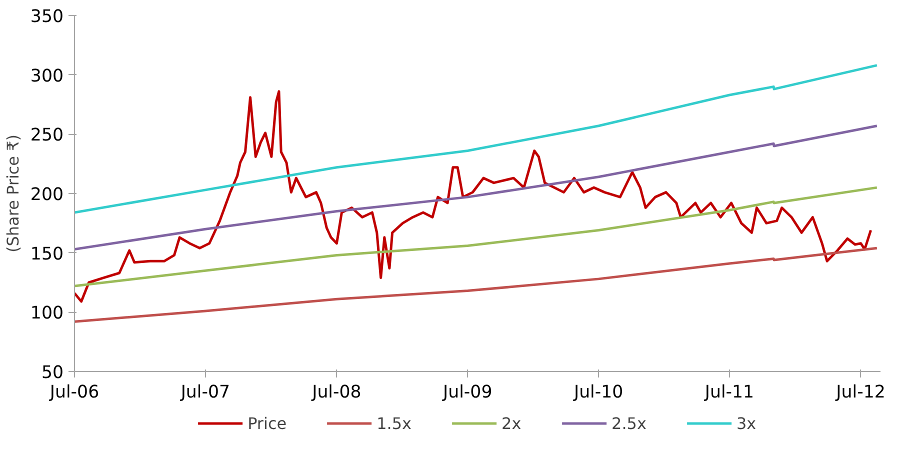 The image size is (909, 450). Describe the element at coordinates (267, 423) in the screenshot. I see `legend-label: Price` at that location.